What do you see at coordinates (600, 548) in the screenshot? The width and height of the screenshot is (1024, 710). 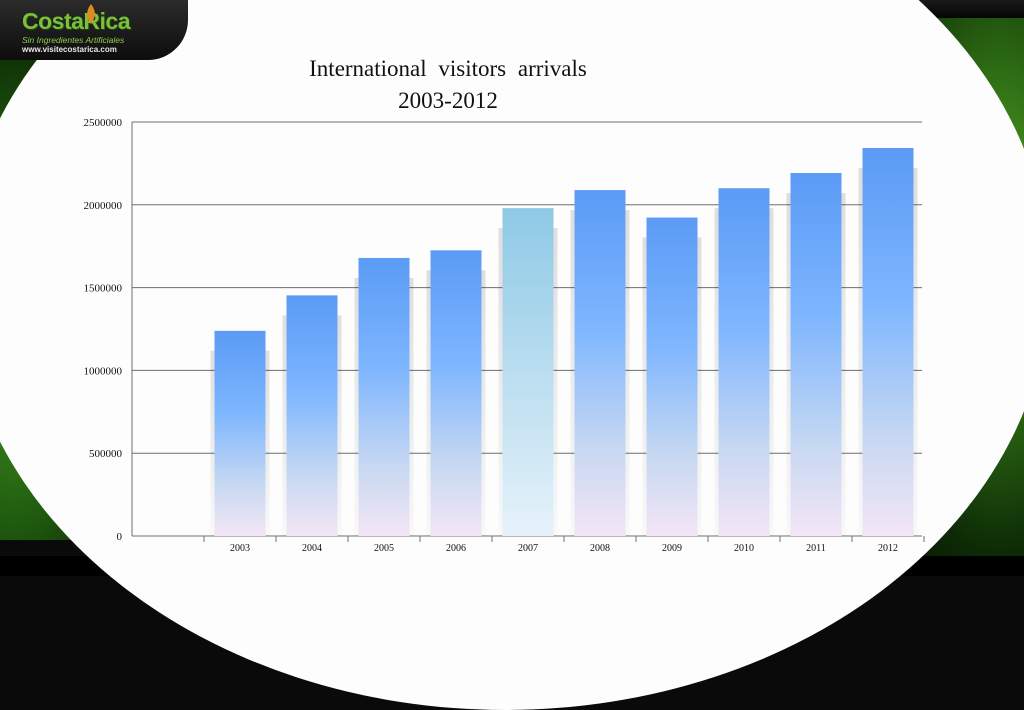 I see `x-tick-label: 2008` at bounding box center [600, 548].